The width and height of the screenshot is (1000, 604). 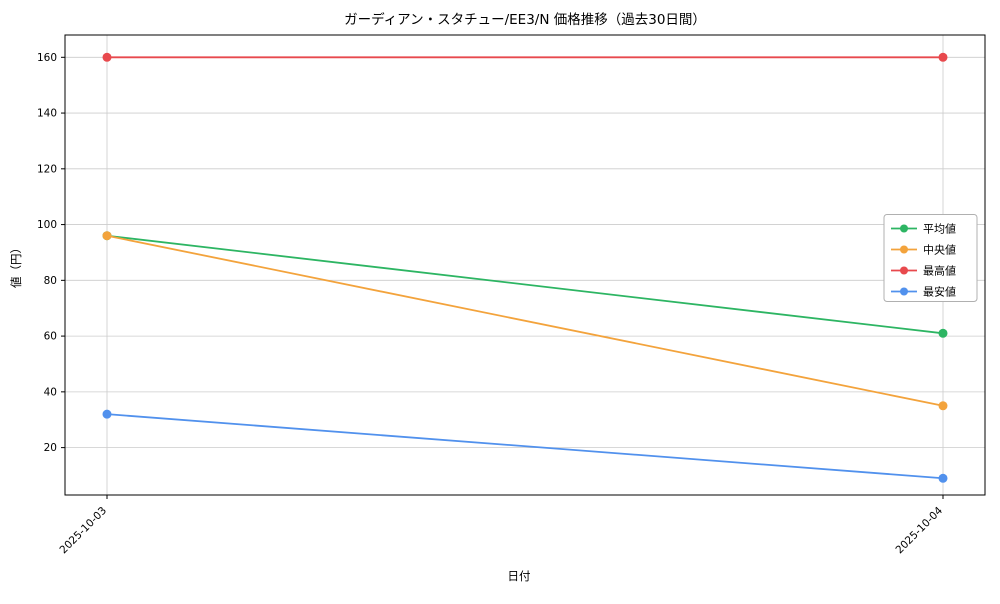 I want to click on legend-box, so click(x=930, y=258).